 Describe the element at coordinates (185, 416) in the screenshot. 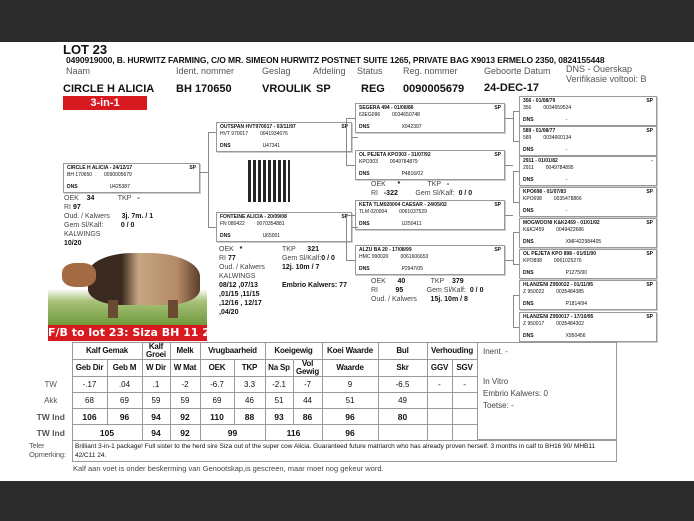

I see `table-cell: 92` at that location.